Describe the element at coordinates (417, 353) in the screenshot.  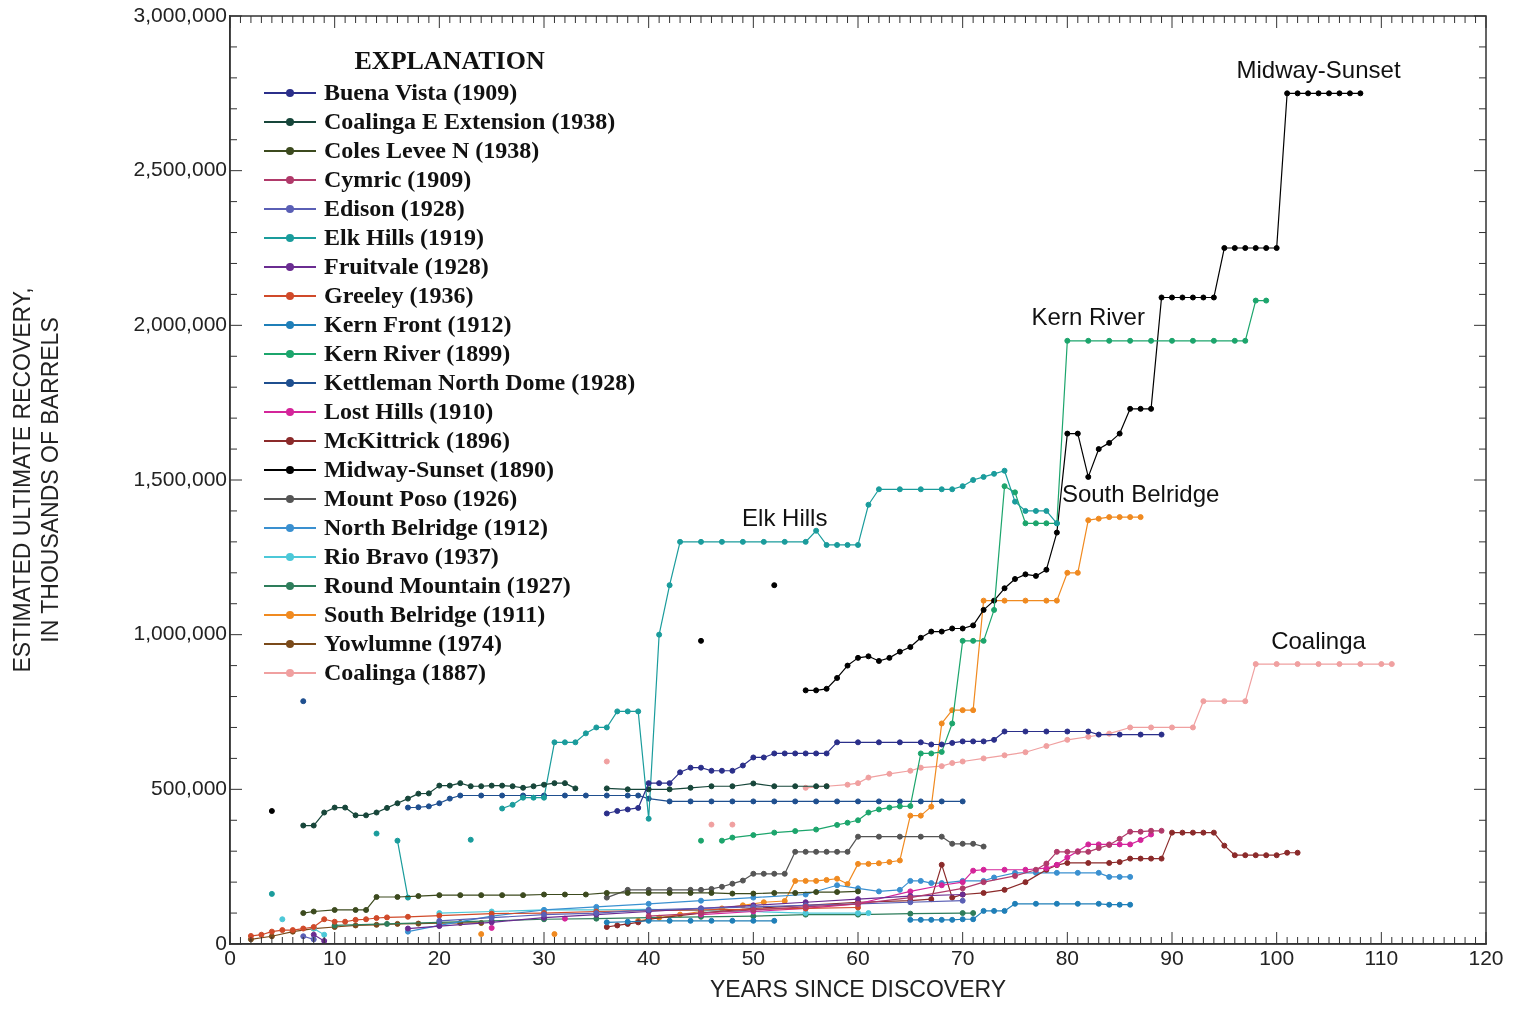
I see `legend-label: Kern River (1899)` at that location.